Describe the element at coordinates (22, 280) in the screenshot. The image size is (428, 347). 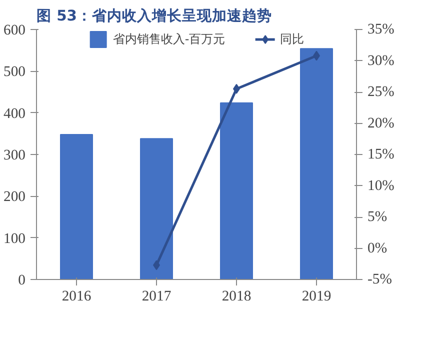
I see `y-tick-label: 0` at that location.